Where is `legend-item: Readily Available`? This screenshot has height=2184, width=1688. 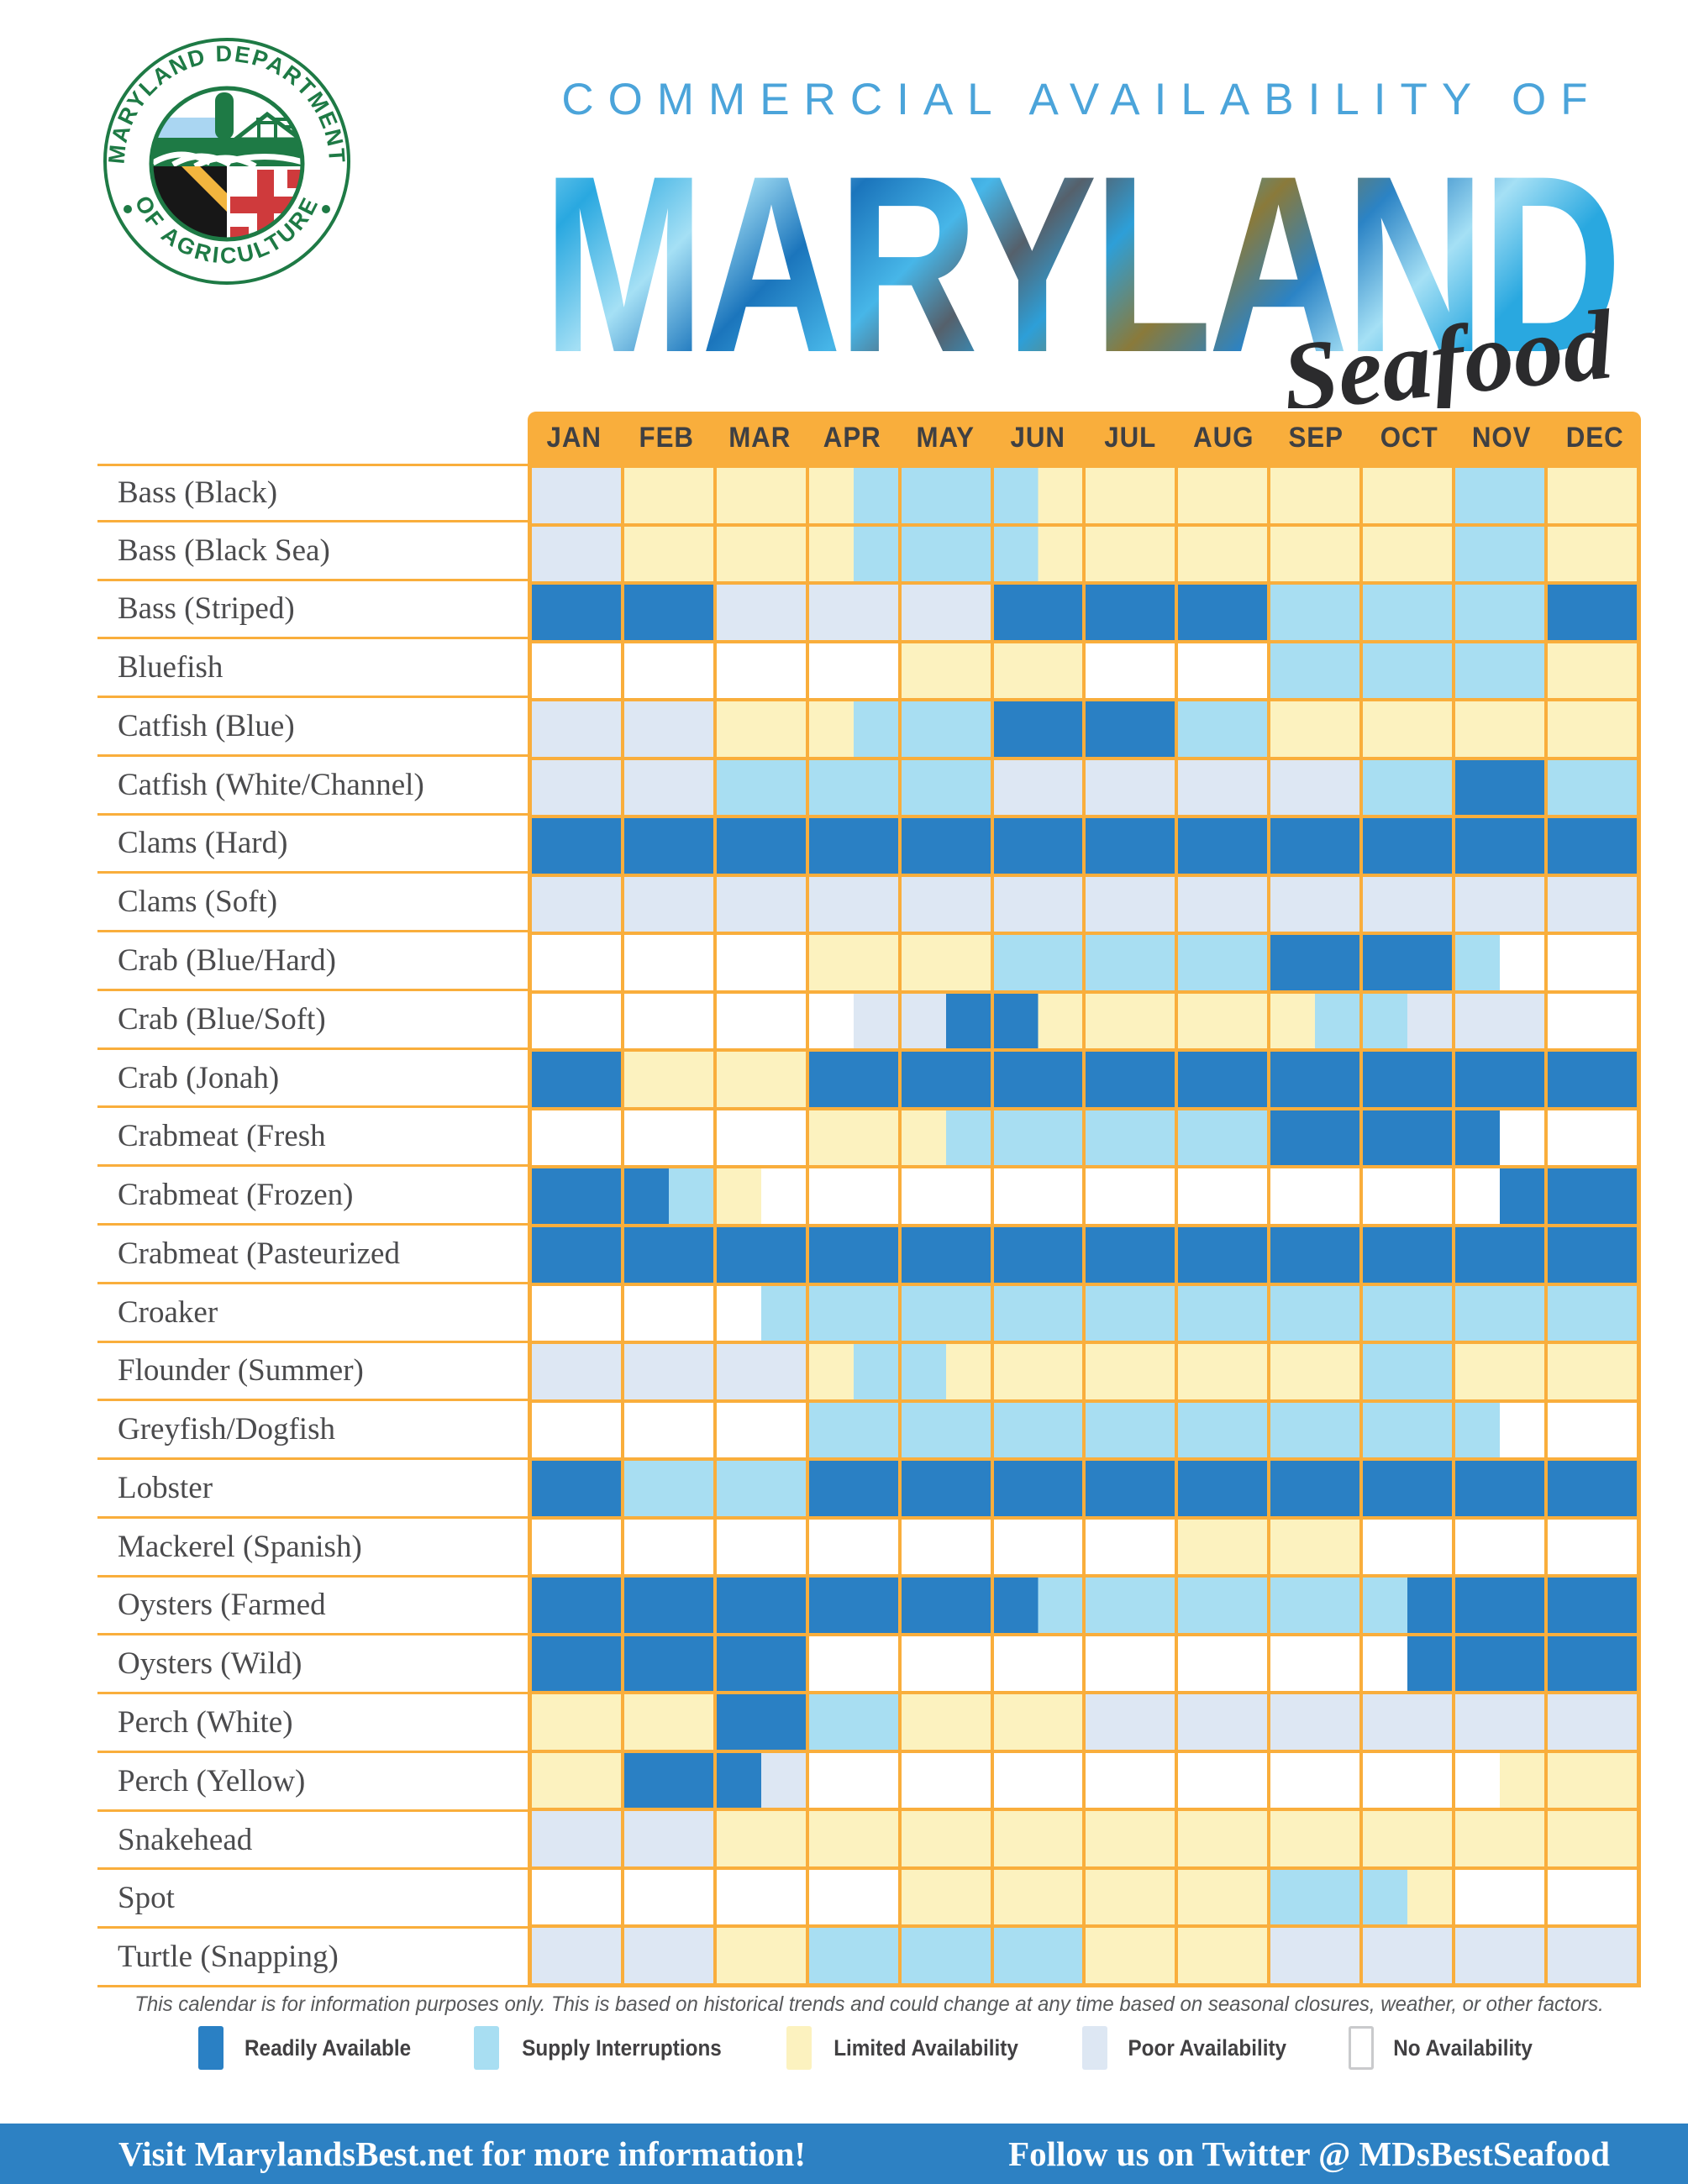
legend-item: Readily Available is located at coordinates (308, 2048).